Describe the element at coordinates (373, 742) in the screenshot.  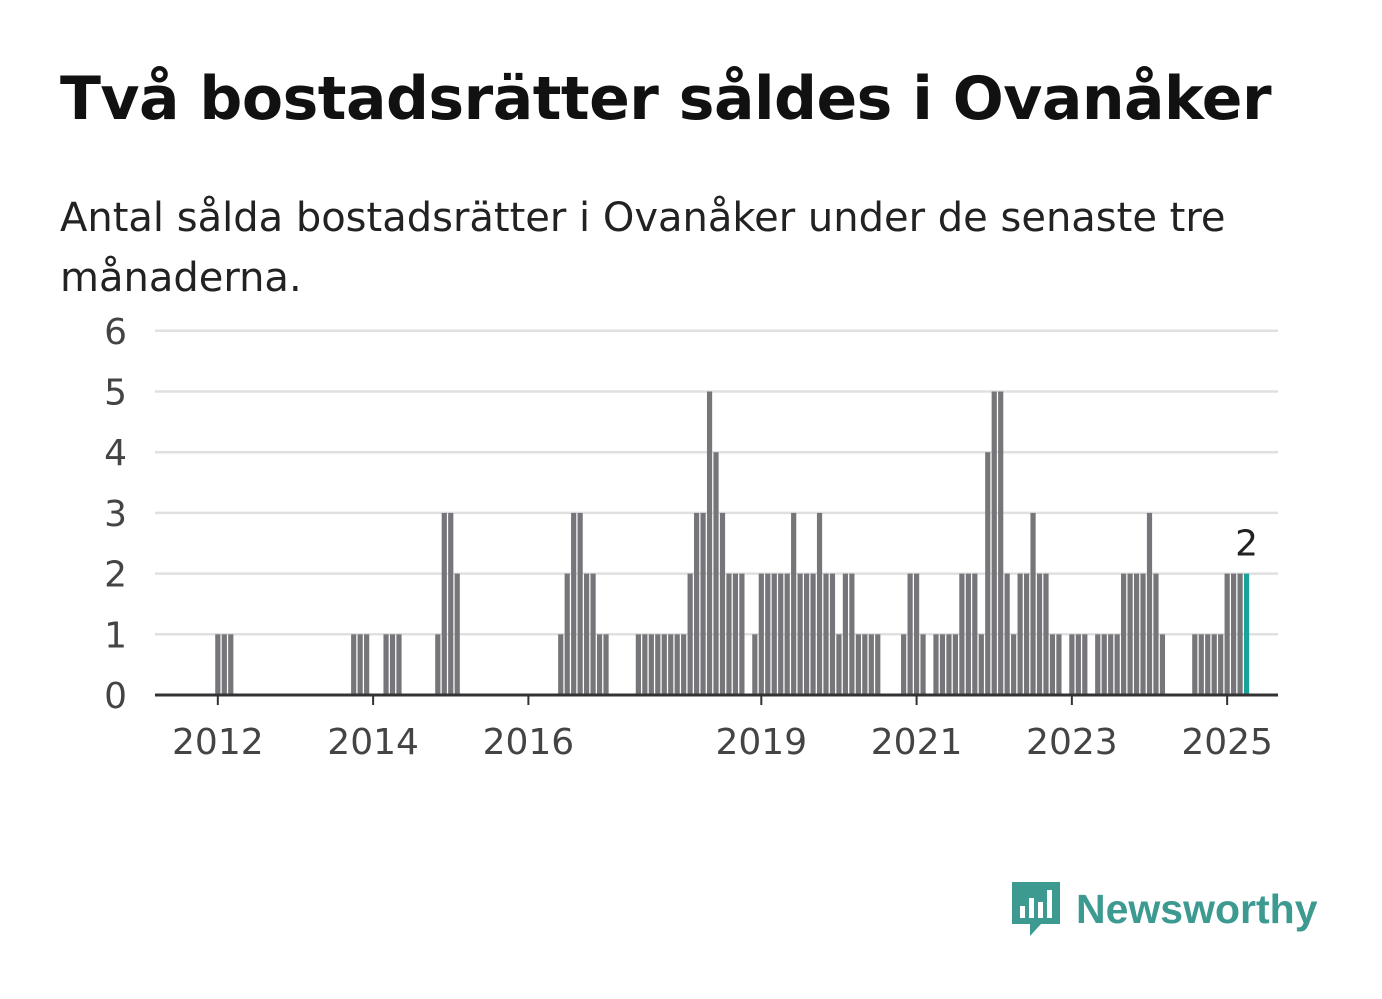
I see `x-tick-label: 2014` at that location.